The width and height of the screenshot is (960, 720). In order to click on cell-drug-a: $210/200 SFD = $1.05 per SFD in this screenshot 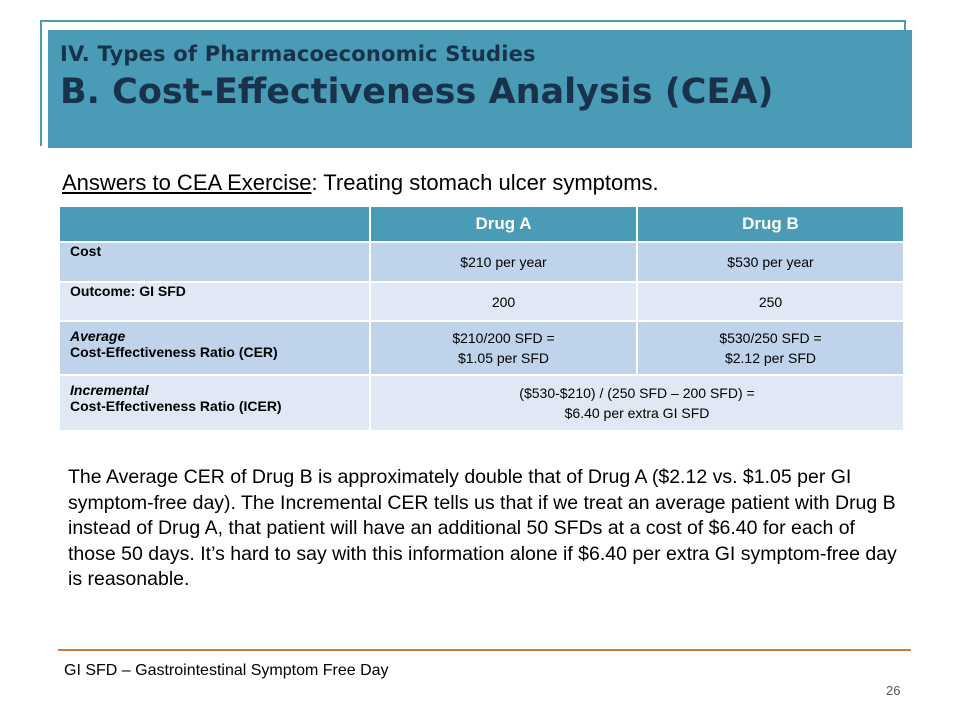, I will do `click(503, 348)`.